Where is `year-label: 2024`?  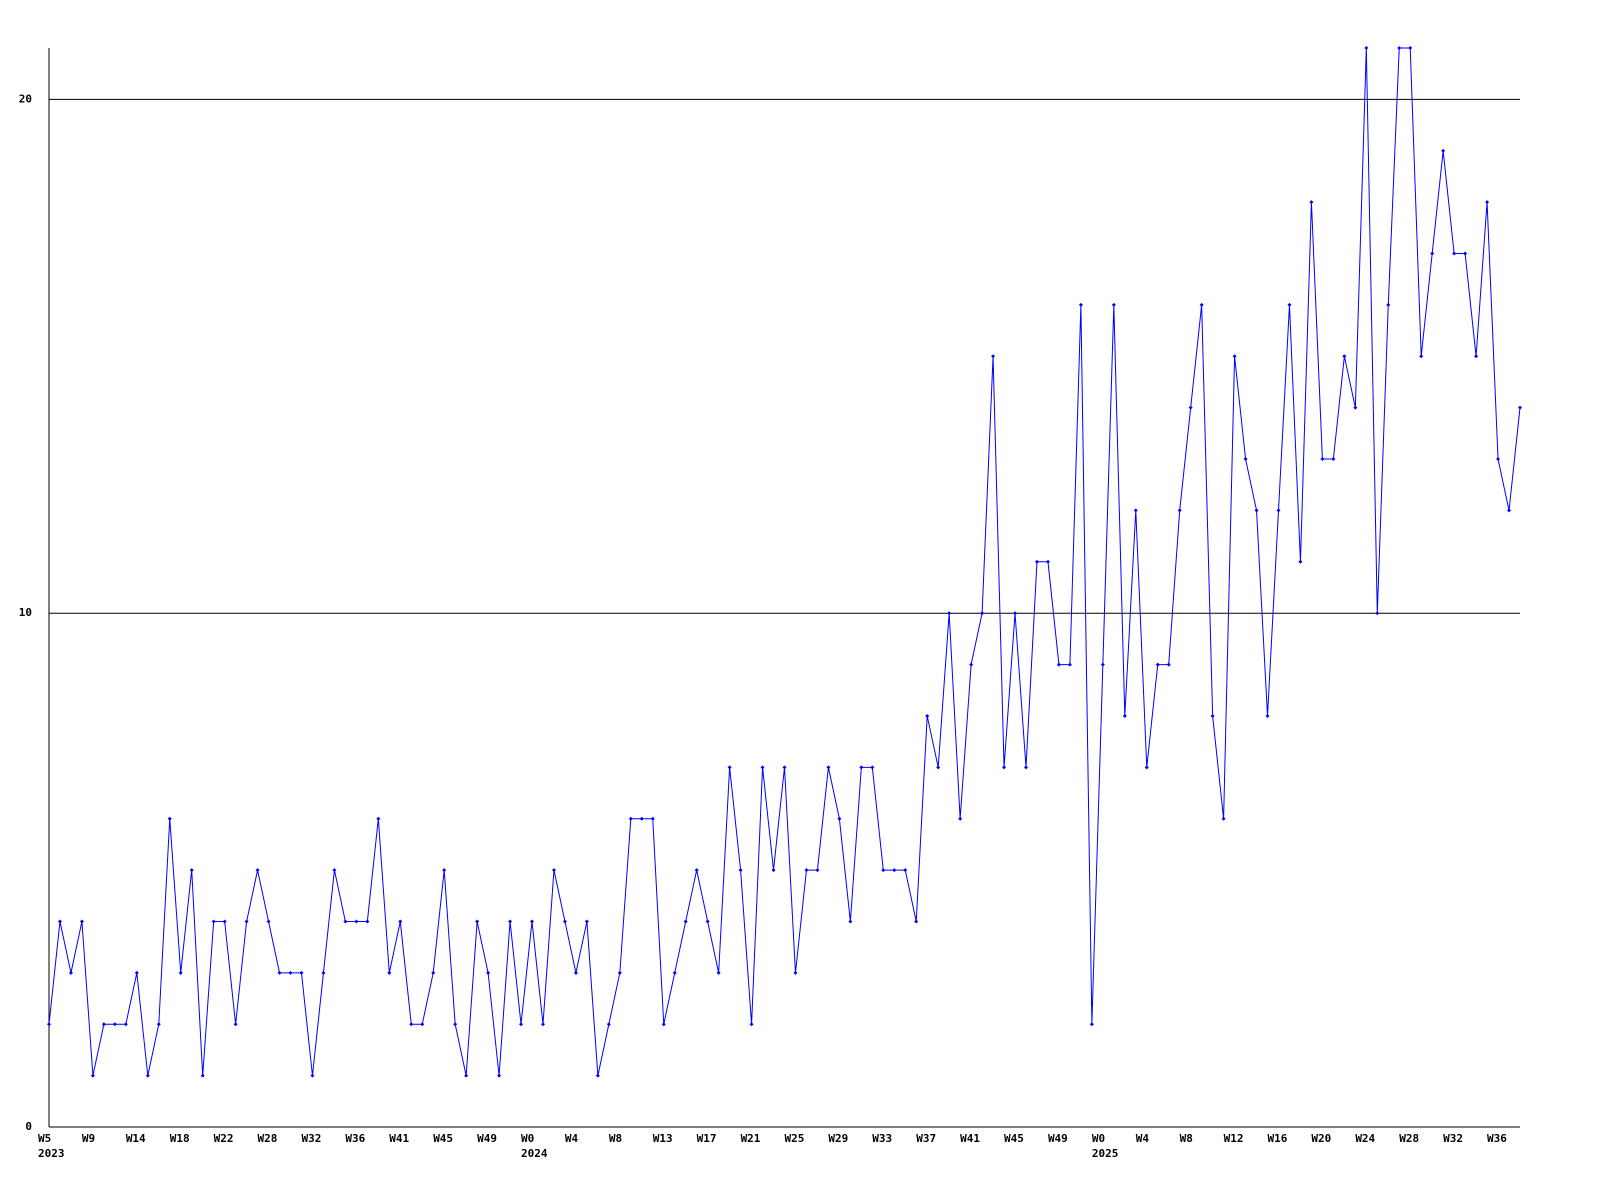 year-label: 2024 is located at coordinates (534, 1153).